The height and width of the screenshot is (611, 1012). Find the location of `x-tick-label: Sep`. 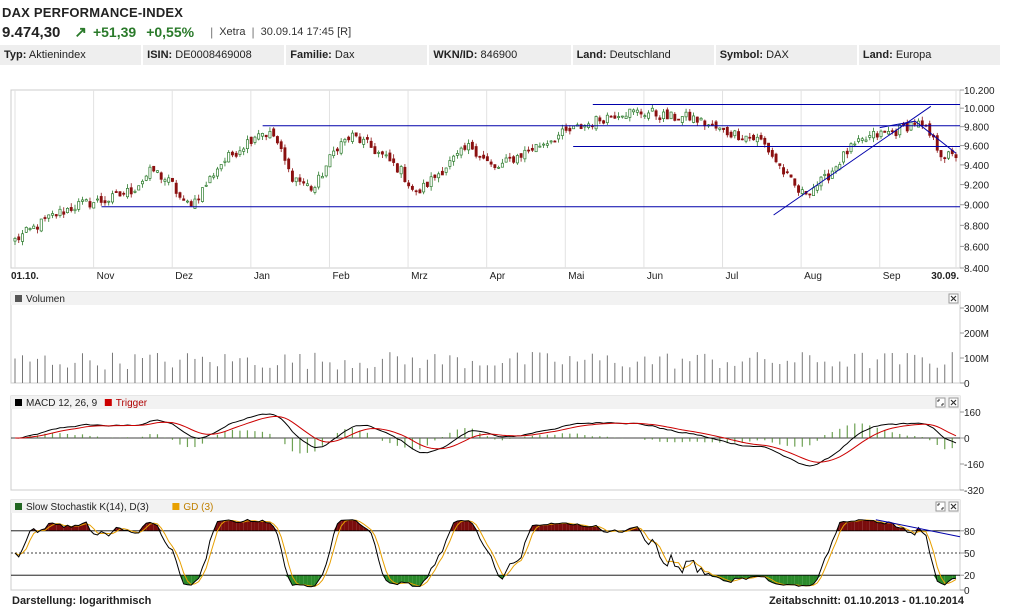

x-tick-label: Sep is located at coordinates (892, 276).